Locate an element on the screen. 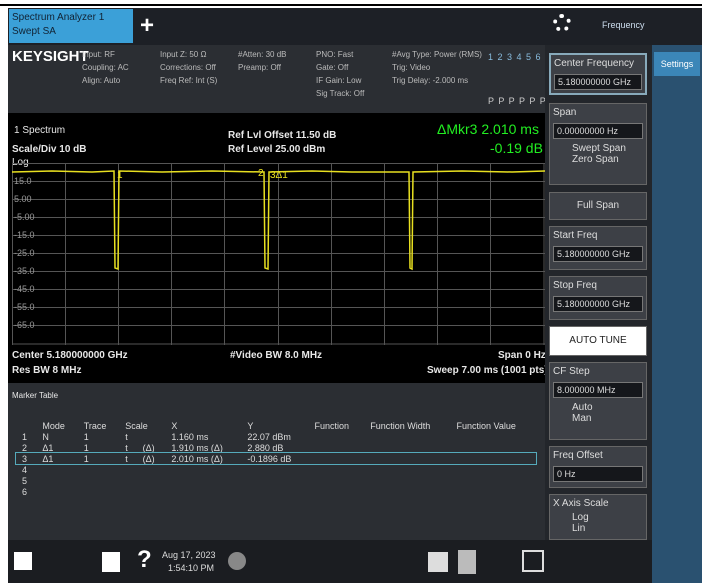 The width and height of the screenshot is (702, 583). value: 8.000000 MHz is located at coordinates (598, 390).